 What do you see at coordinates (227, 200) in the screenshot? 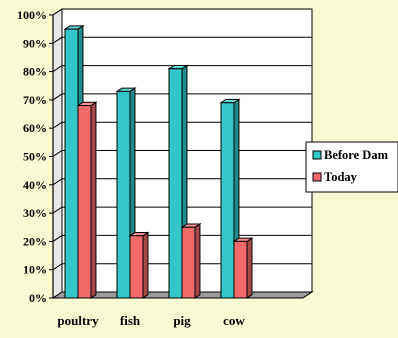
I see `bar-cow-before-dam` at bounding box center [227, 200].